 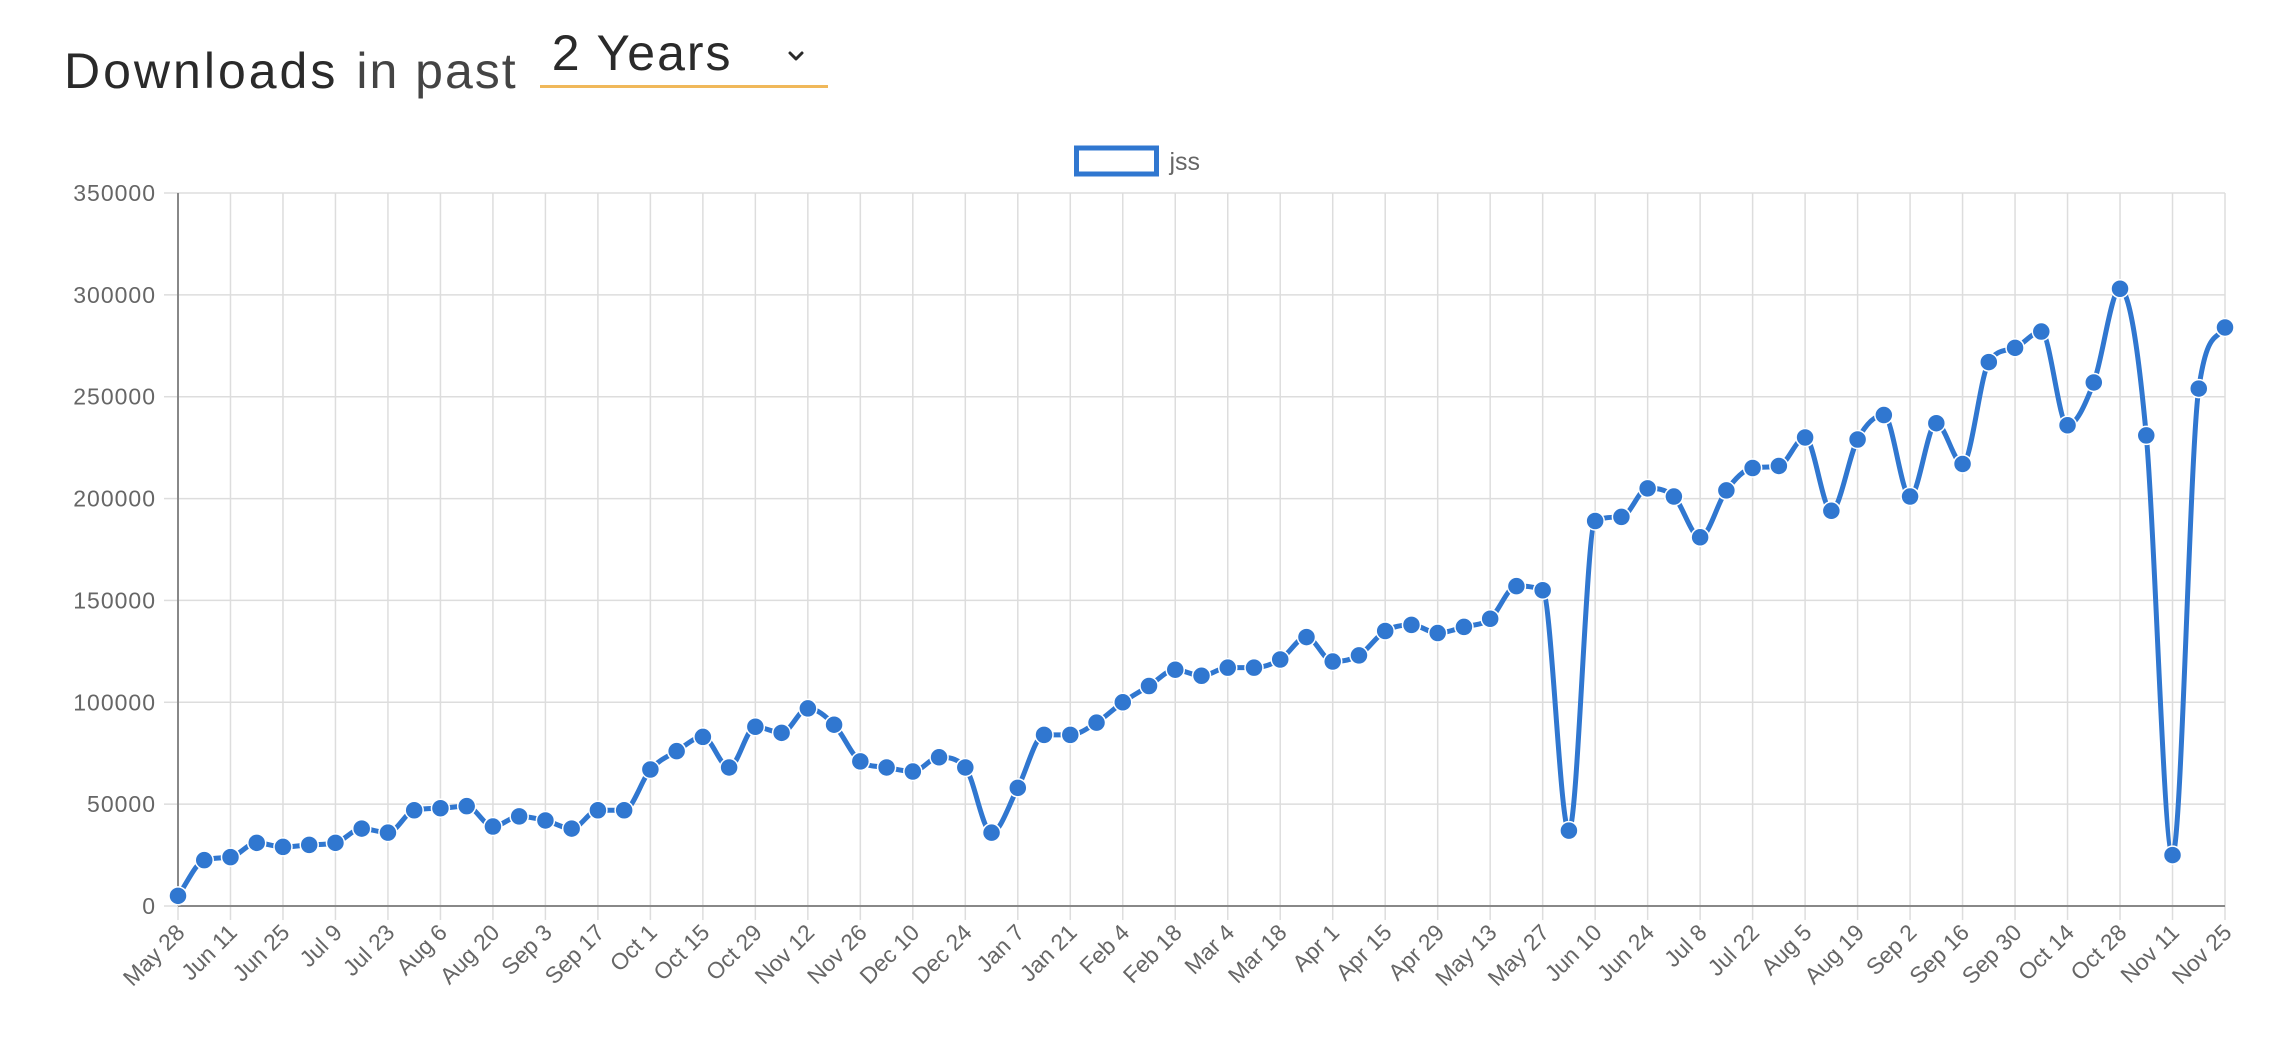 What do you see at coordinates (1152, 953) in the screenshot?
I see `x-tick-label: Feb 18` at bounding box center [1152, 953].